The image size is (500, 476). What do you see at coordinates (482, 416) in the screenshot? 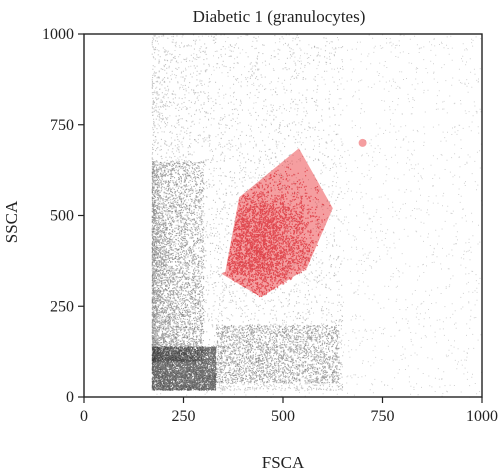
I see `x-tick-label-4: 1000` at bounding box center [482, 416].